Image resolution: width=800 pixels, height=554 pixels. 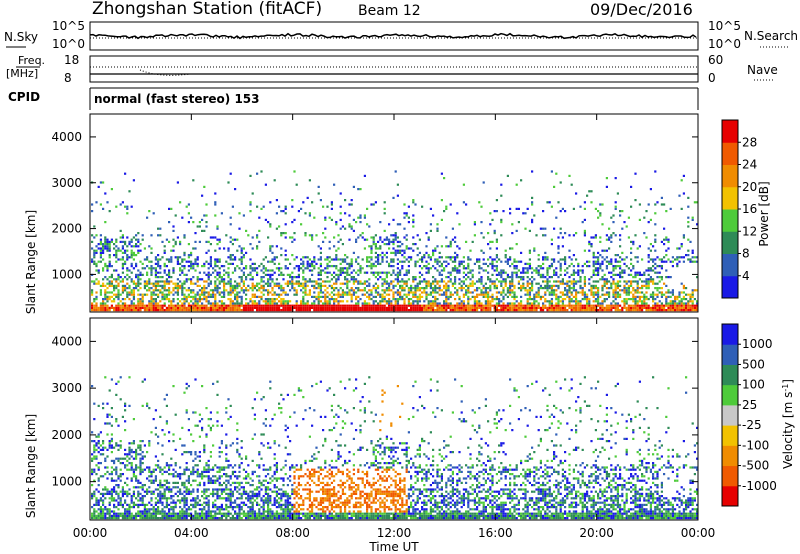 What do you see at coordinates (762, 70) in the screenshot?
I see `nave-label: Nave` at bounding box center [762, 70].